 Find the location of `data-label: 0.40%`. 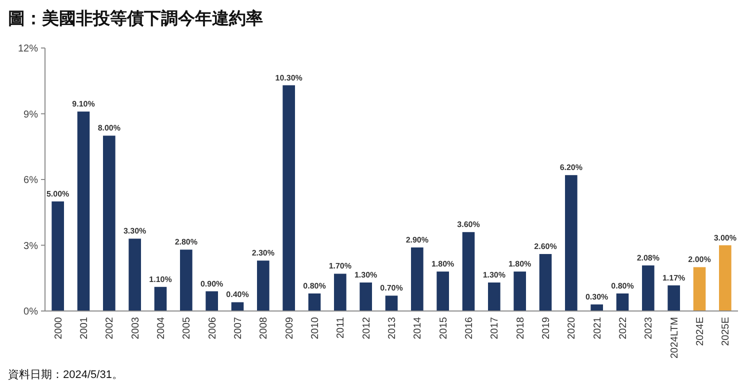

data-label: 0.40% is located at coordinates (237, 295).